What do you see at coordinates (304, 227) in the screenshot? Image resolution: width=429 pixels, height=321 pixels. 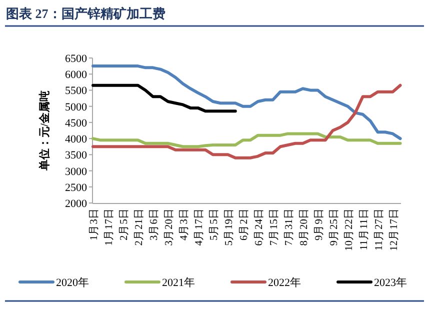 I see `x-tick-label: 8月20日` at bounding box center [304, 227].